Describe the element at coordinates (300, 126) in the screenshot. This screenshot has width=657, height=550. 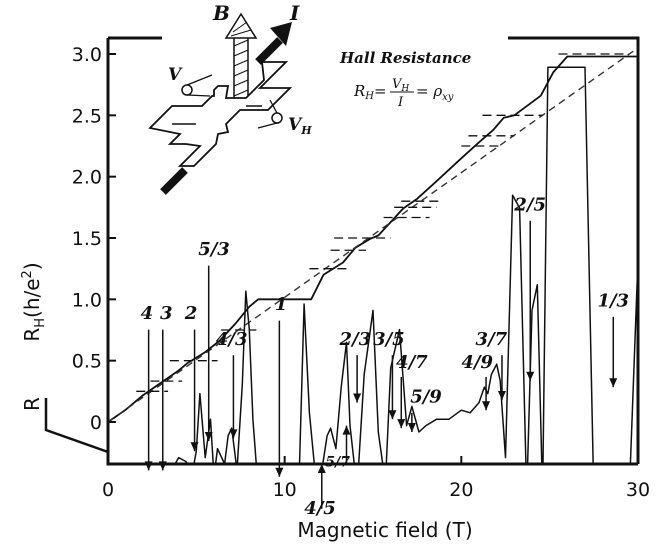
I see `vh-label: VH` at that location.